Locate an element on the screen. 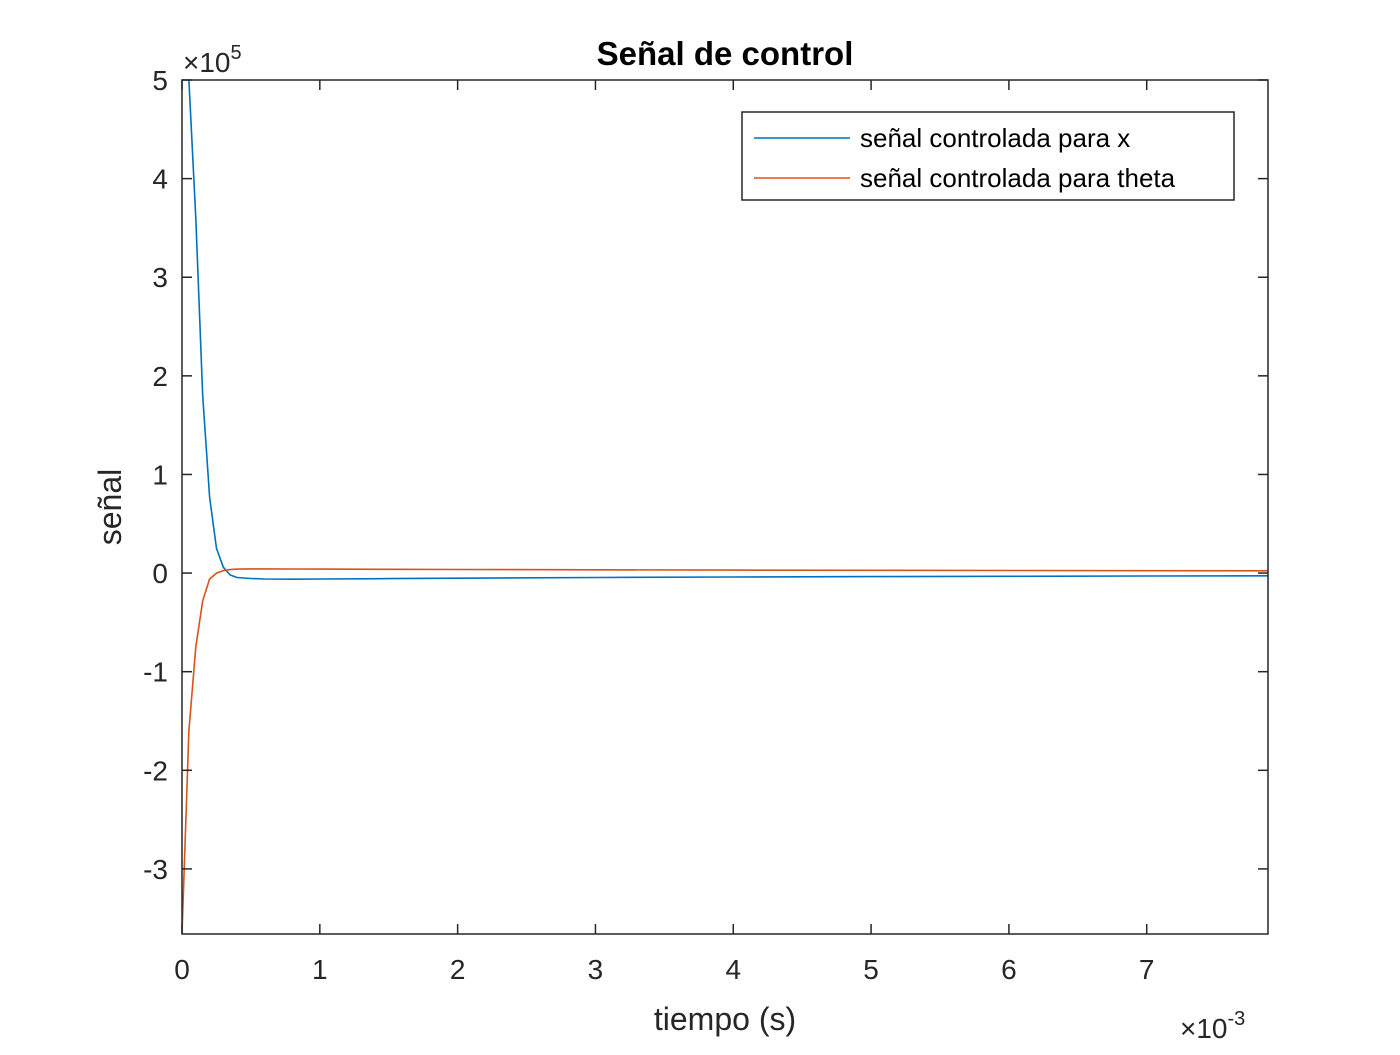 This screenshot has height=1055, width=1400. x-tick-label: 4 is located at coordinates (733, 969).